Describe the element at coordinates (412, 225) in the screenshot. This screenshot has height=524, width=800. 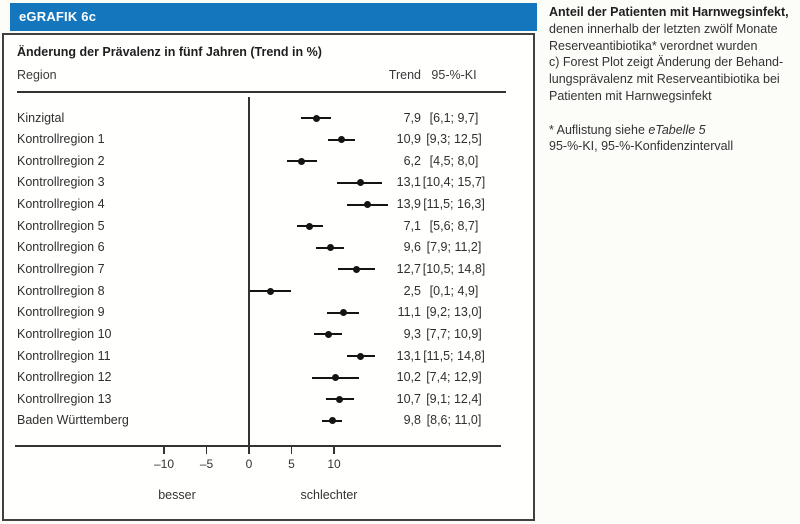
I see `trend-value: 7,1` at that location.